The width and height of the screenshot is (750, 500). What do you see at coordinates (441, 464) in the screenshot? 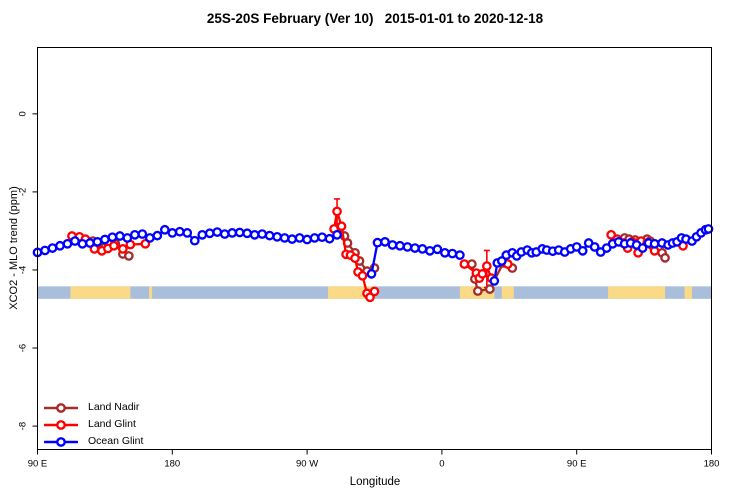
I see `x-tick-label: 0` at bounding box center [441, 464].